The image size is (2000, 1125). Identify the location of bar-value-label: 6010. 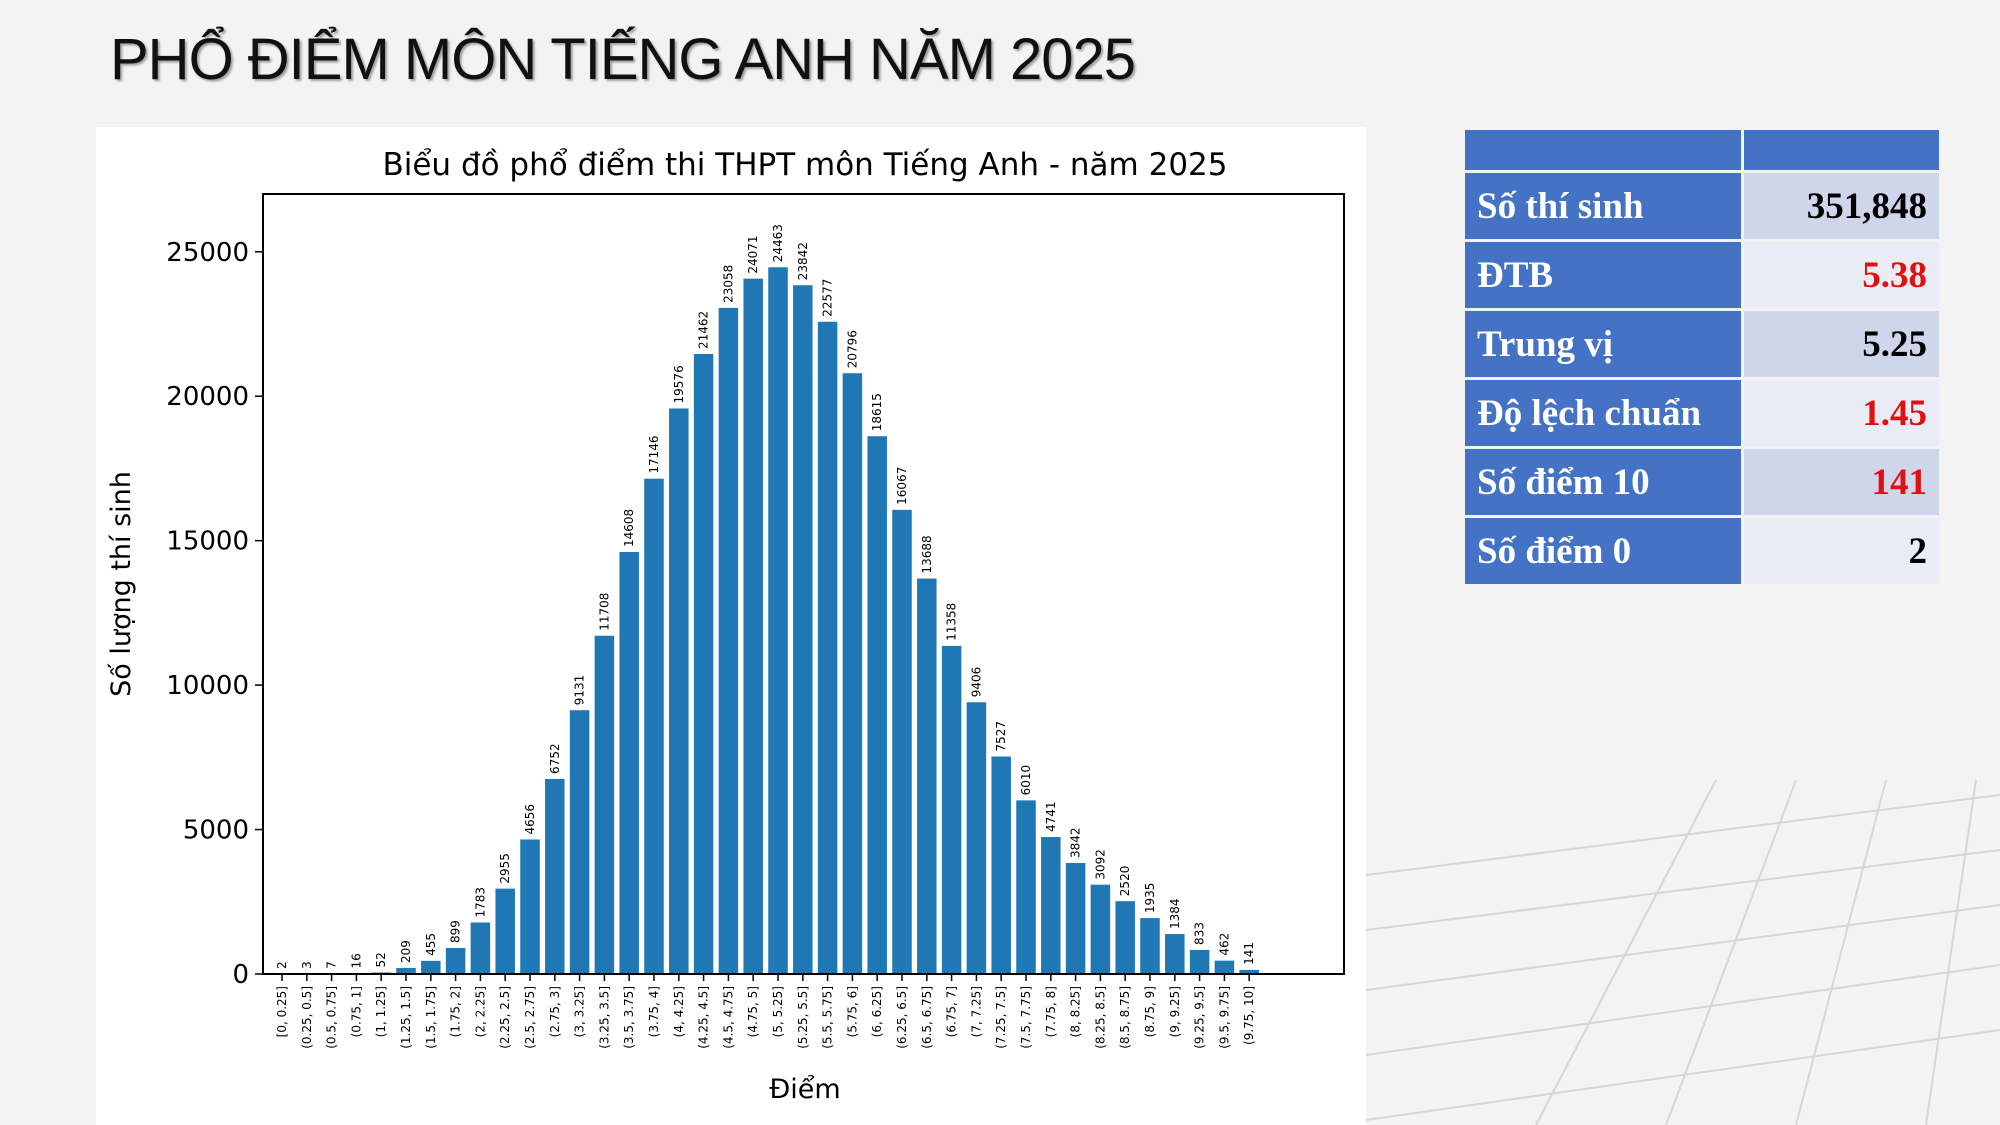
(1026, 780).